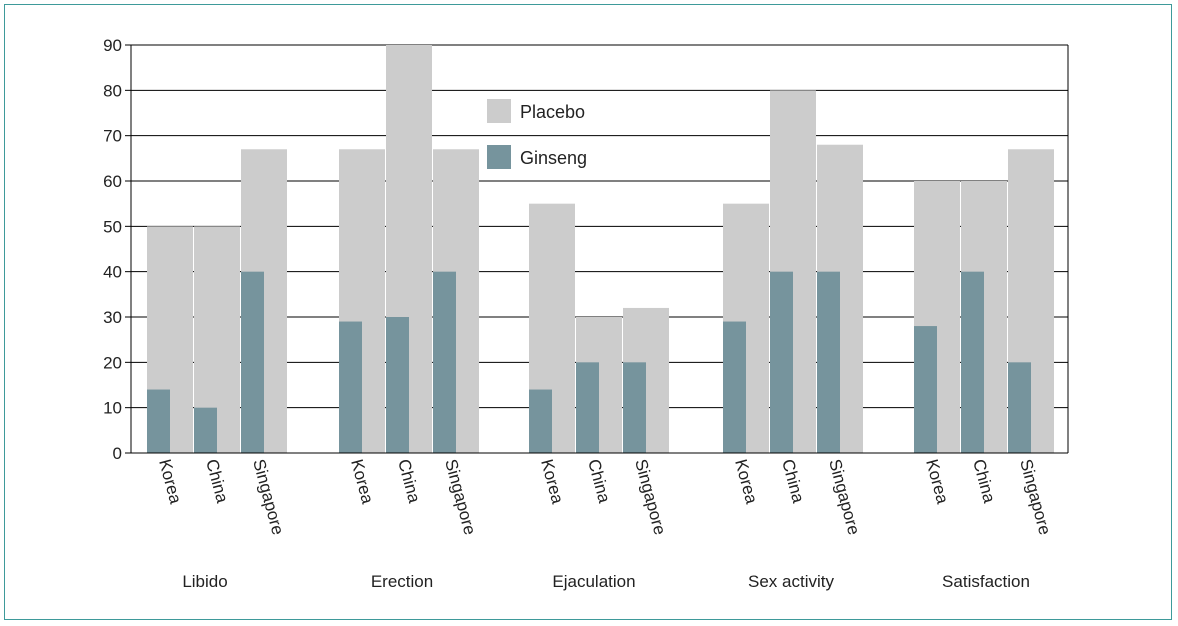 Image resolution: width=1178 pixels, height=626 pixels. What do you see at coordinates (112, 136) in the screenshot?
I see `y-tick-label: 70` at bounding box center [112, 136].